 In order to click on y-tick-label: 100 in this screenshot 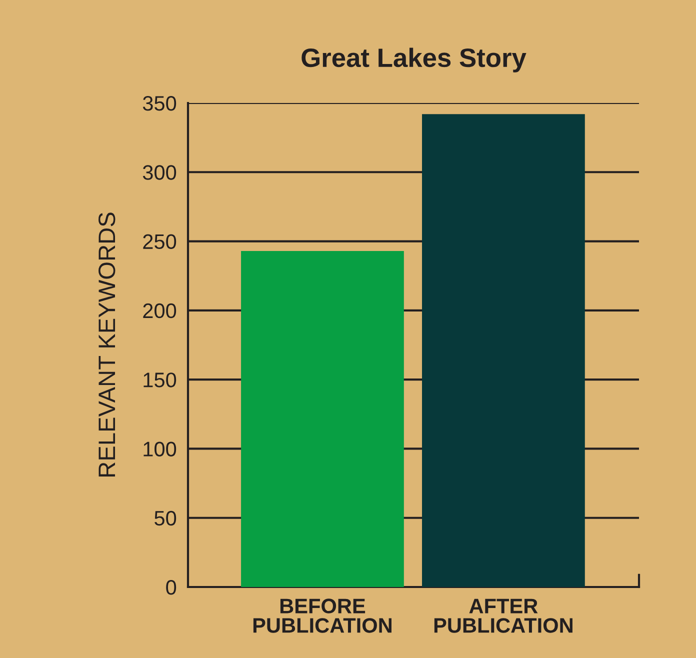, I will do `click(160, 449)`.